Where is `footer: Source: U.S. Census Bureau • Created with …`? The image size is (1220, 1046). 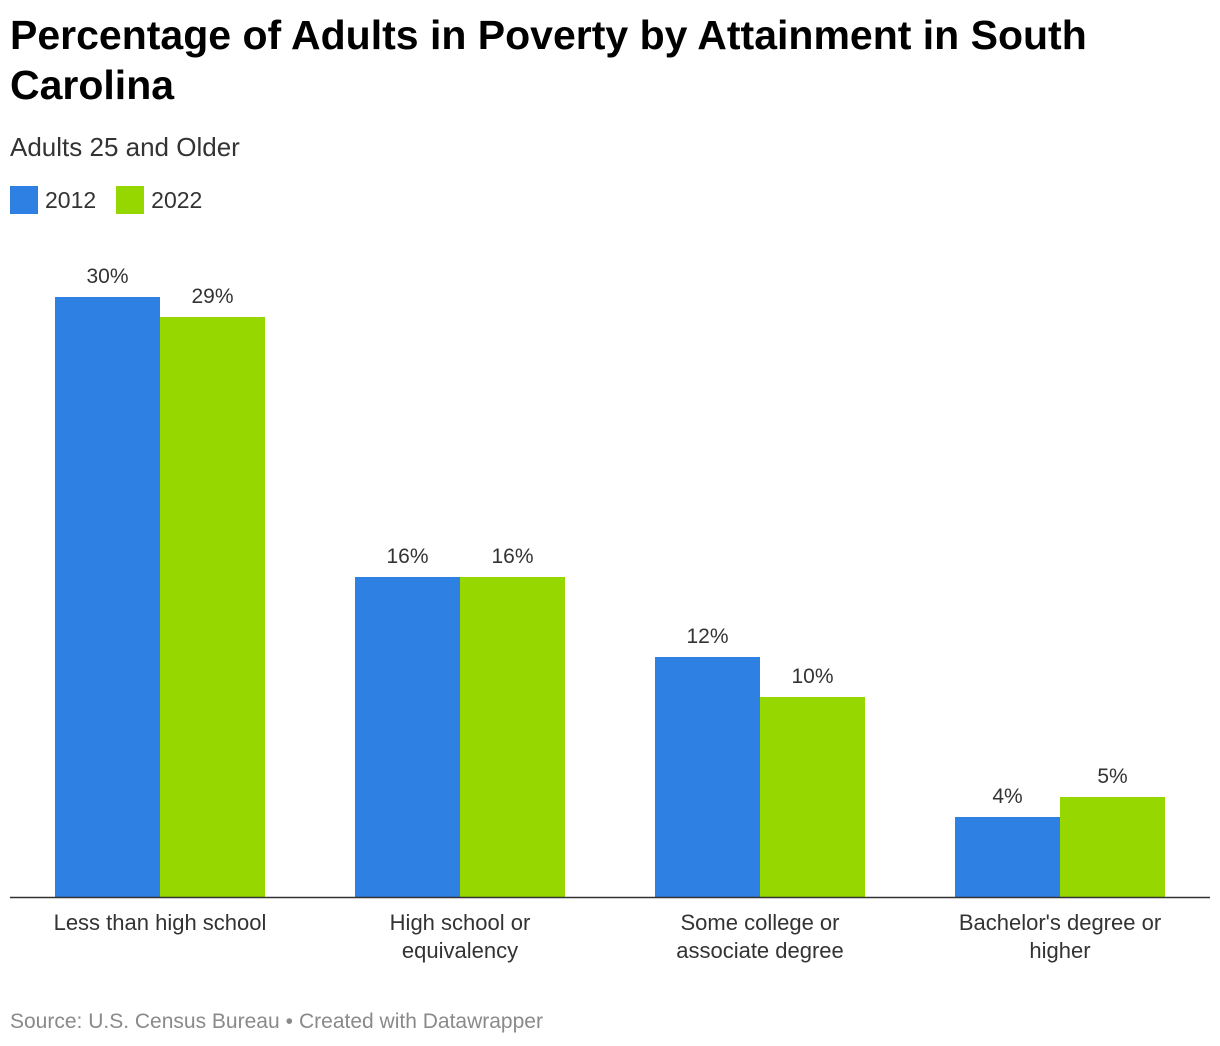
footer: Source: U.S. Census Bureau • Created with … is located at coordinates (276, 1022).